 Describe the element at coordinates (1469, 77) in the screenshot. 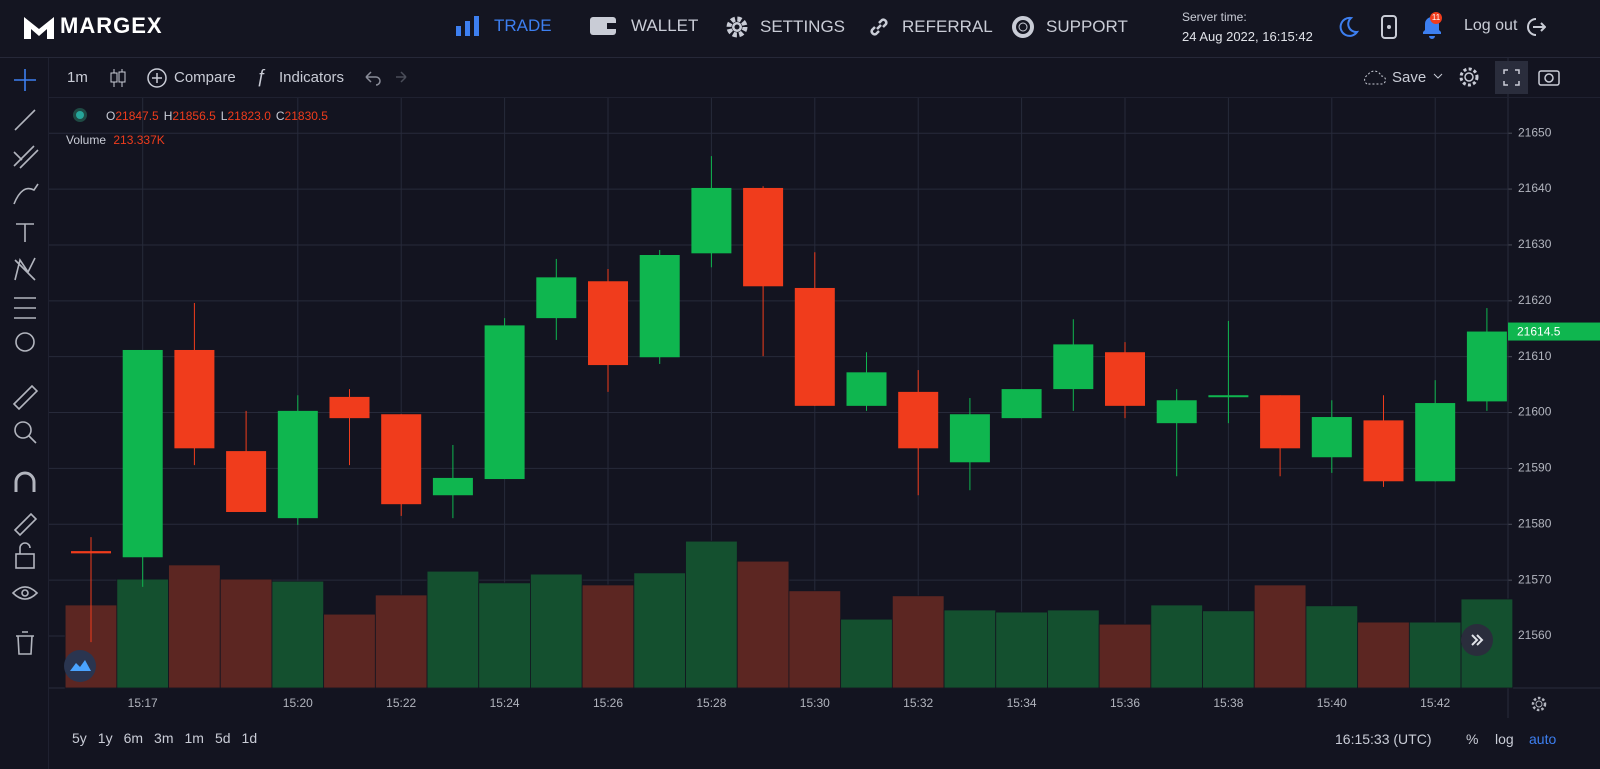

I see `chart-settings` at that location.